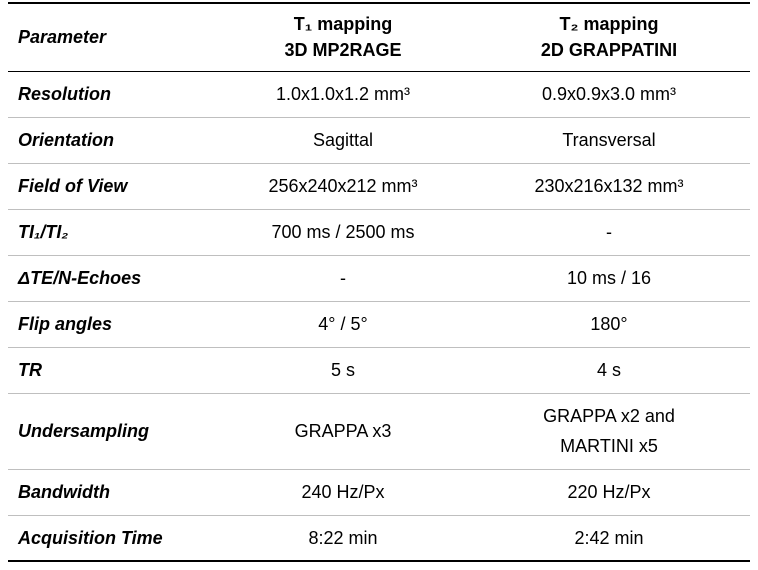  Describe the element at coordinates (66, 140) in the screenshot. I see `parameter-cell: Orientation` at that location.